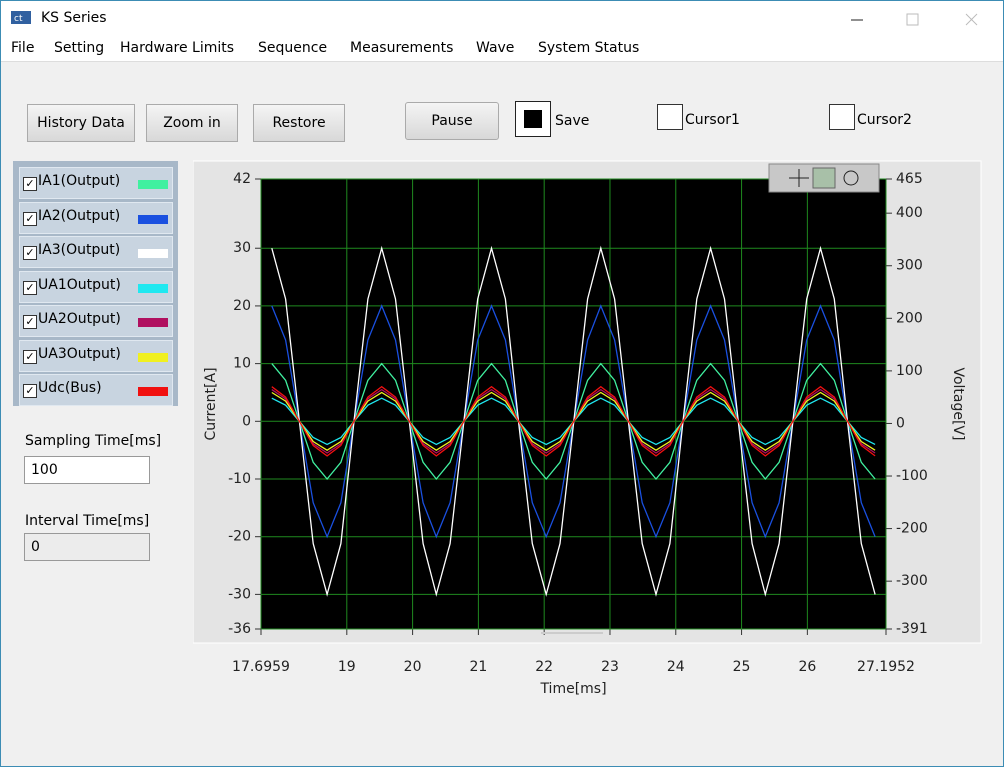 The image size is (1004, 767). I want to click on y-tick-label: 0, so click(246, 421).